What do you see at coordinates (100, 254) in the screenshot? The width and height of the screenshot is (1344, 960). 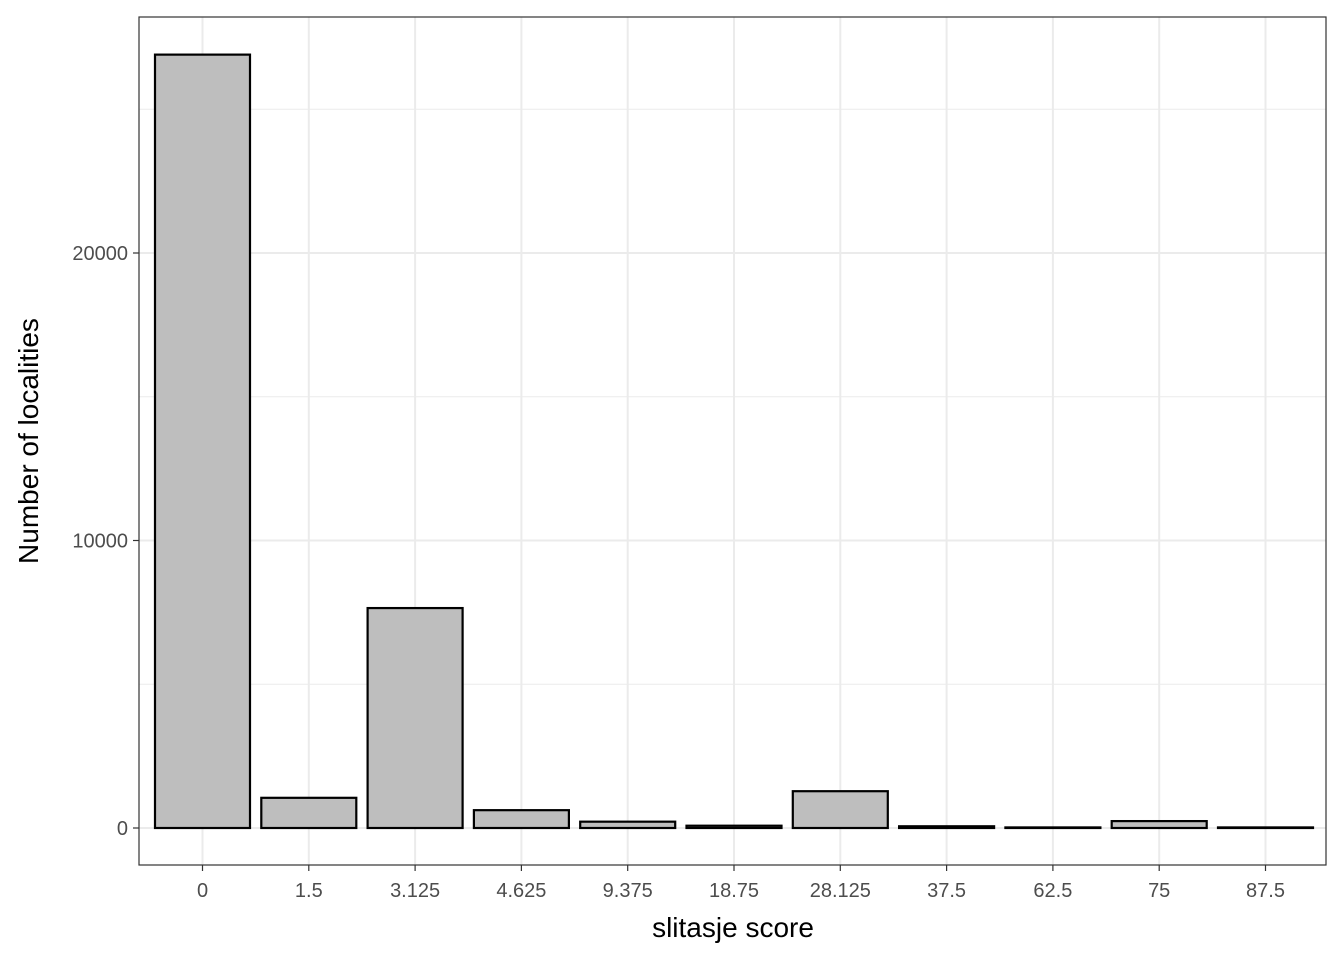 I see `y-tick-label: 20000` at bounding box center [100, 254].